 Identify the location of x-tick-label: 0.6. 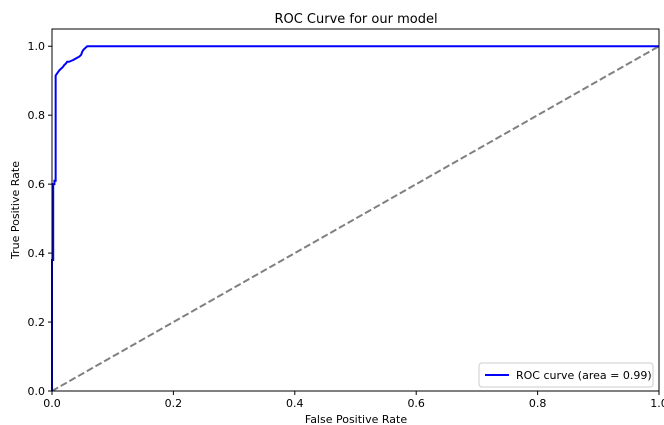
(416, 403).